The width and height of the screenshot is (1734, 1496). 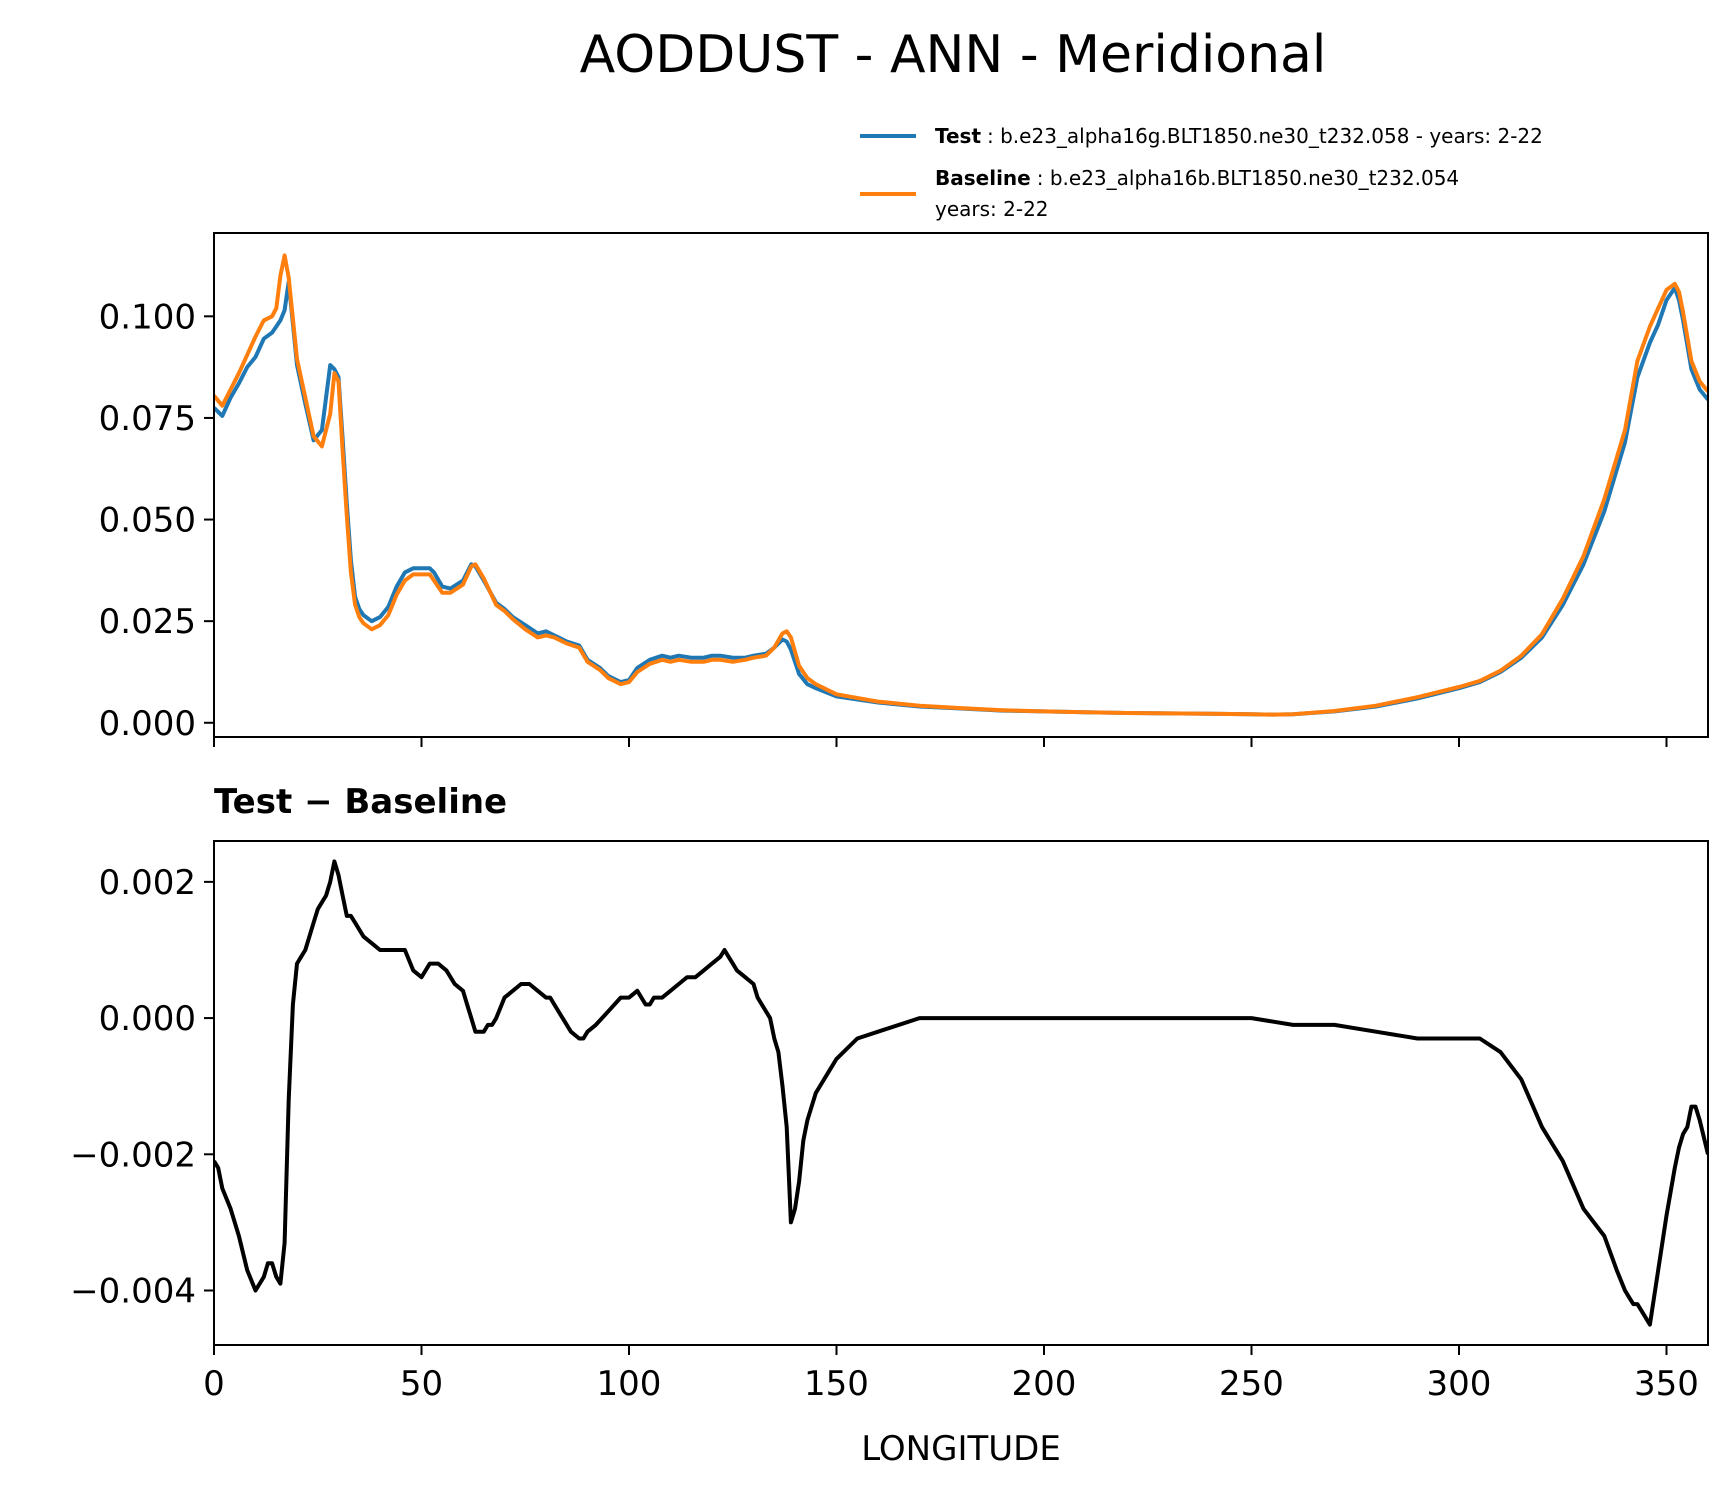 I want to click on y-tick-label: −0.004, so click(x=133, y=1292).